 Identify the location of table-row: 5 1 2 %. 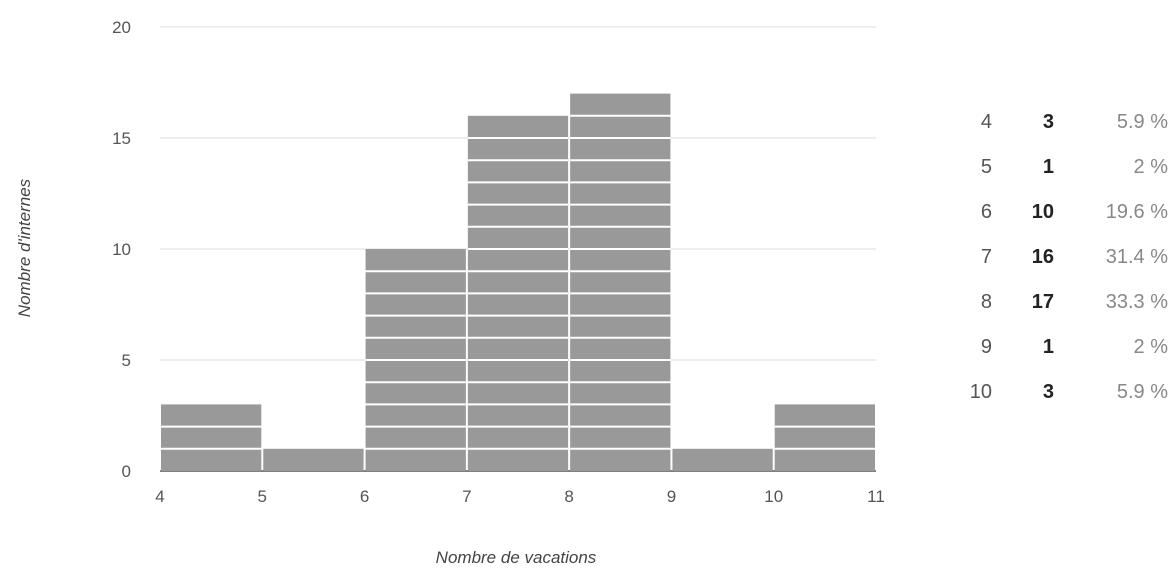
(1059, 167).